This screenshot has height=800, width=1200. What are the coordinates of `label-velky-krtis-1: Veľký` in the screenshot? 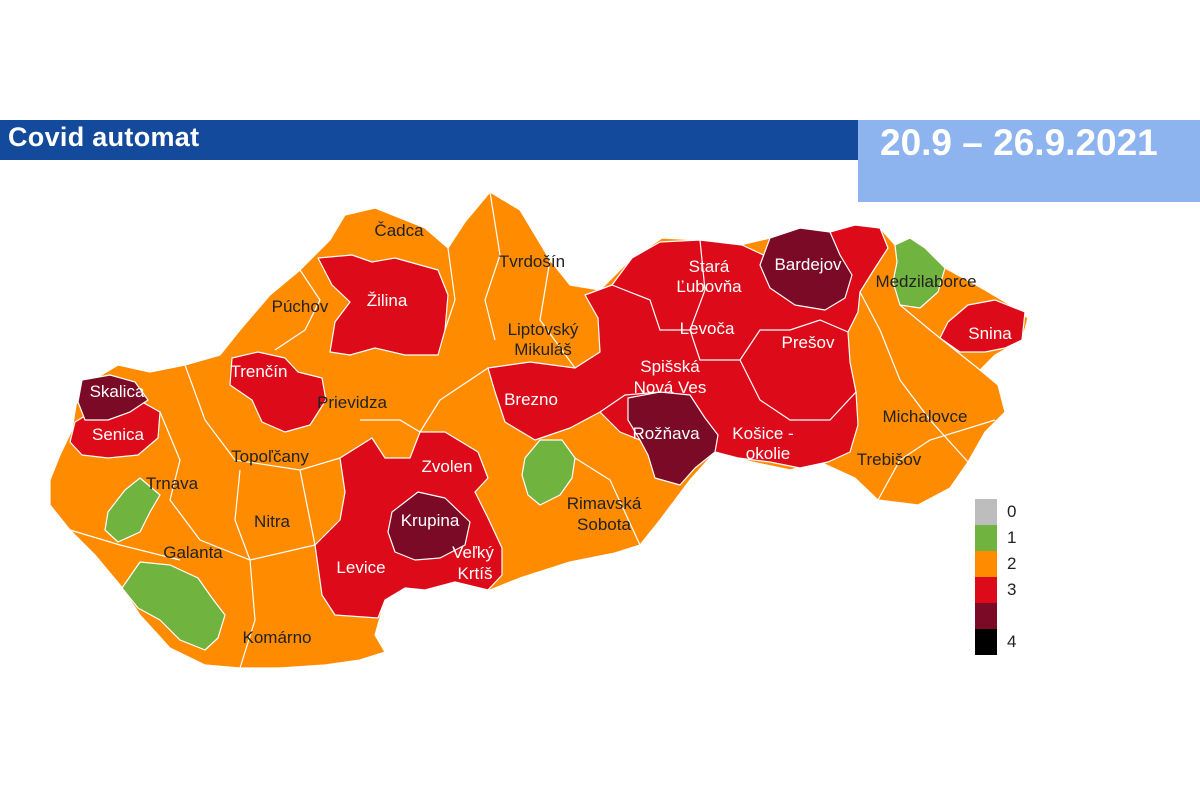 It's located at (473, 552).